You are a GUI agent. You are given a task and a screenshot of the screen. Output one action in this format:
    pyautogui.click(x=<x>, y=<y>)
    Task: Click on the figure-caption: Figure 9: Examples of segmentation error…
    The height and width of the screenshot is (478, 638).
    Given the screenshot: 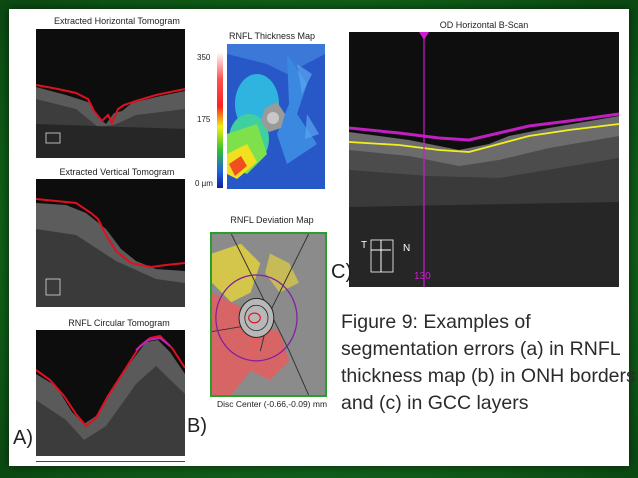 What is the action you would take?
    pyautogui.click(x=488, y=363)
    